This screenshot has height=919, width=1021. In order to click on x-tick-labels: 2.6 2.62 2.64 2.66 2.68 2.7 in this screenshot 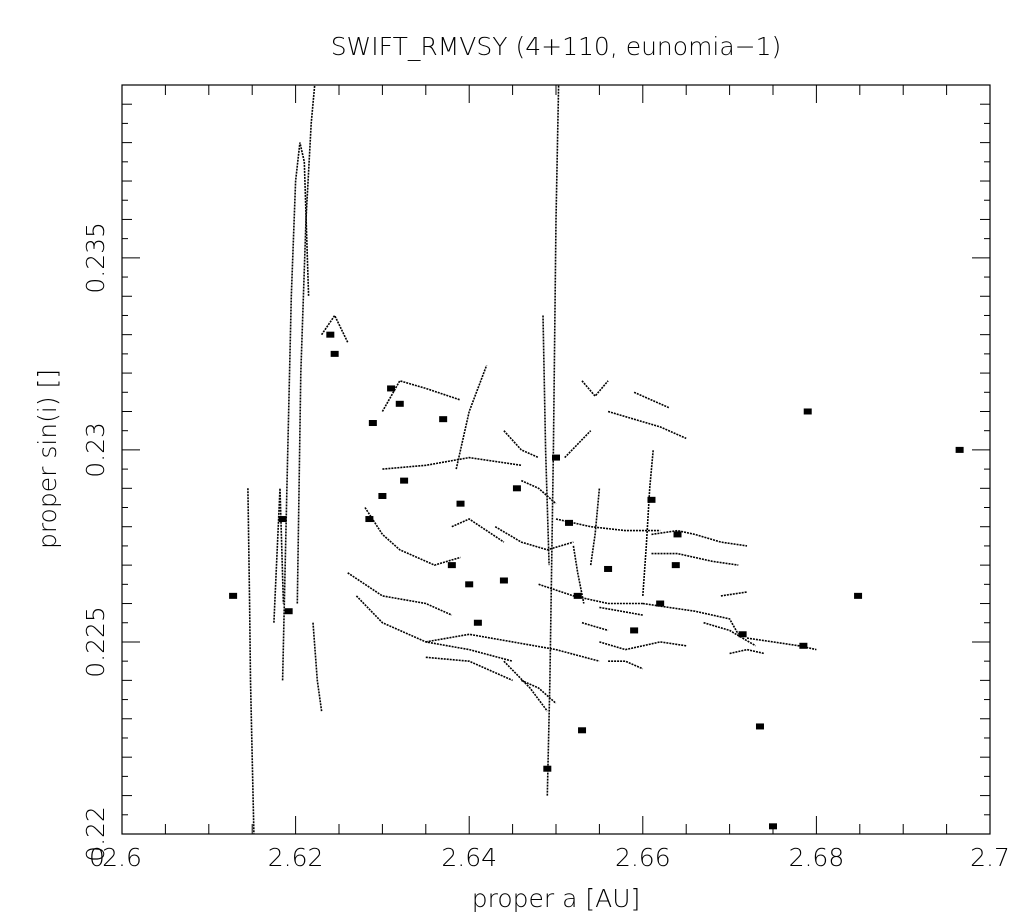, I will do `click(556, 857)`.